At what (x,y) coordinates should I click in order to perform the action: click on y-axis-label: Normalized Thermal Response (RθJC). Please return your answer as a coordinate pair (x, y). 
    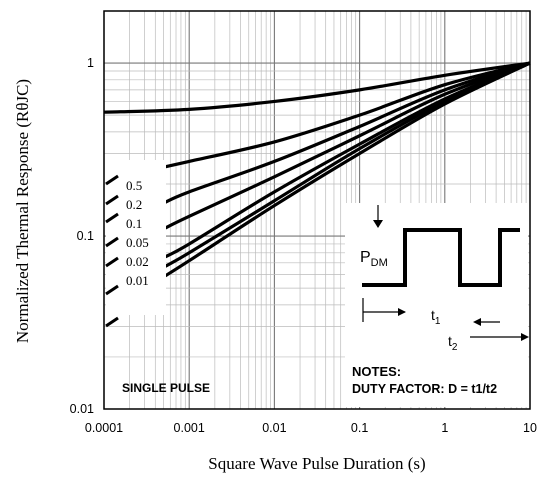
    Looking at the image, I should click on (22, 211).